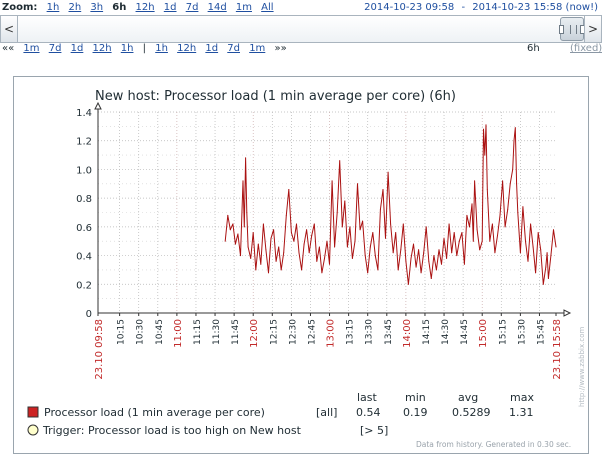  Describe the element at coordinates (446, 332) in the screenshot. I see `x-tick-label: 14:30` at that location.